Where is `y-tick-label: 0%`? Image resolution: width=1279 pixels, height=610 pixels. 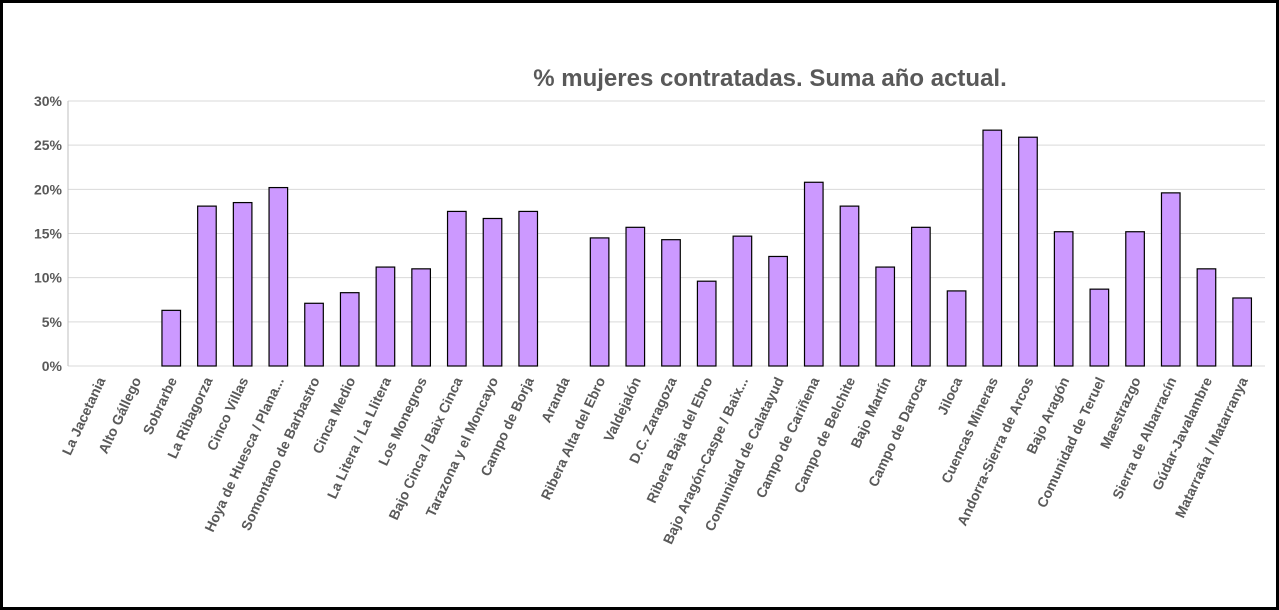 y-tick-label: 0% is located at coordinates (52, 366).